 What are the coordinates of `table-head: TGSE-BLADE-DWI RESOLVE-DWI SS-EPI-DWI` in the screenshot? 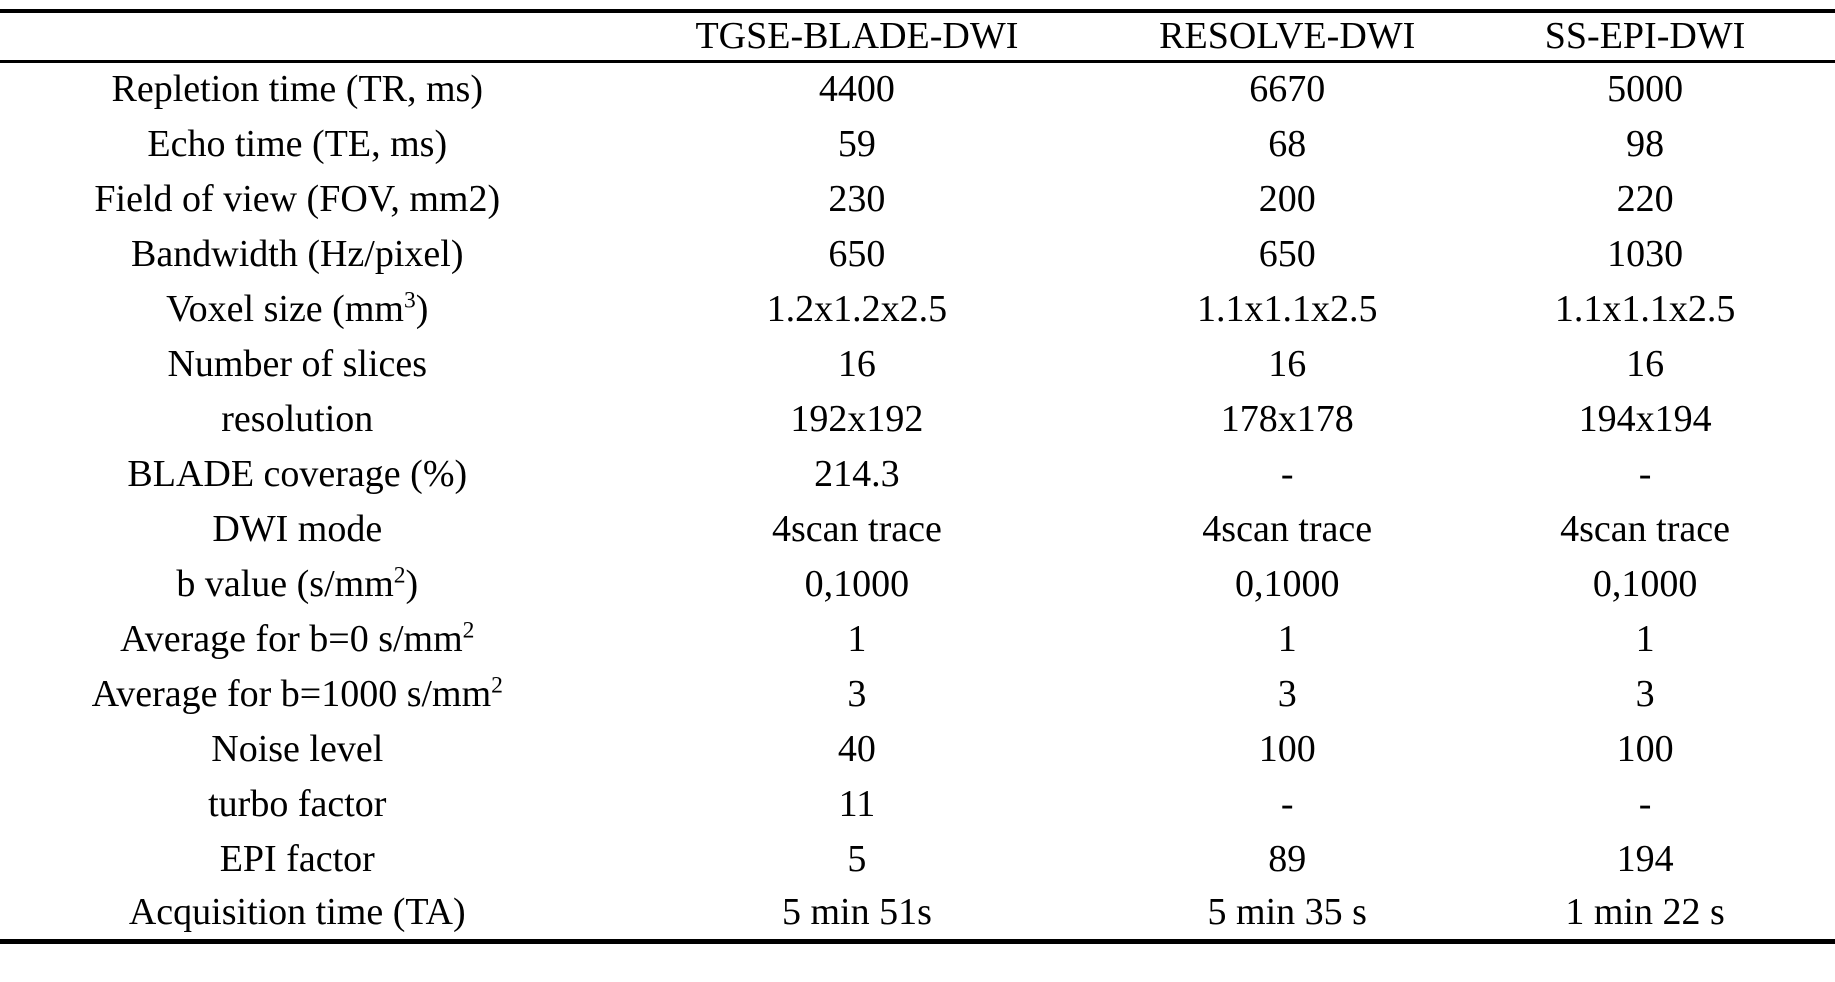 It's located at (917, 36).